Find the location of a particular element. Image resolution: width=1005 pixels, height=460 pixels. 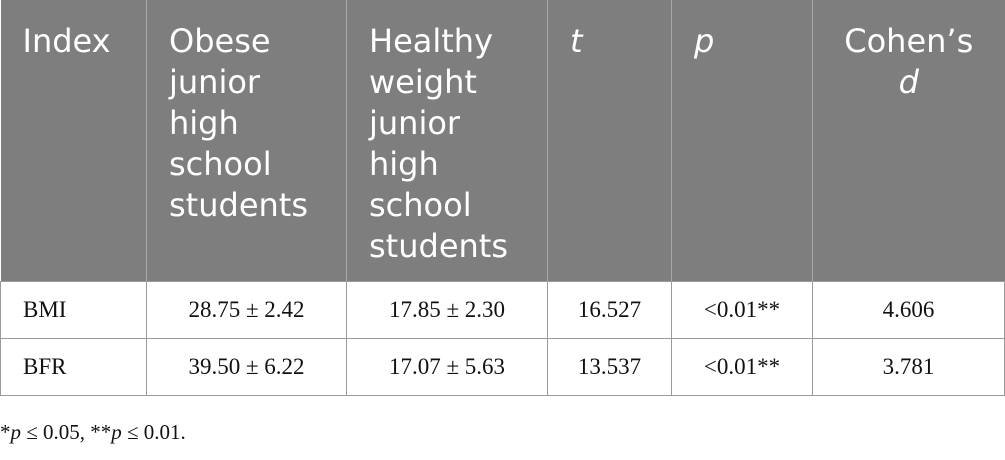

row-bfr-t: 13.537 is located at coordinates (609, 367).